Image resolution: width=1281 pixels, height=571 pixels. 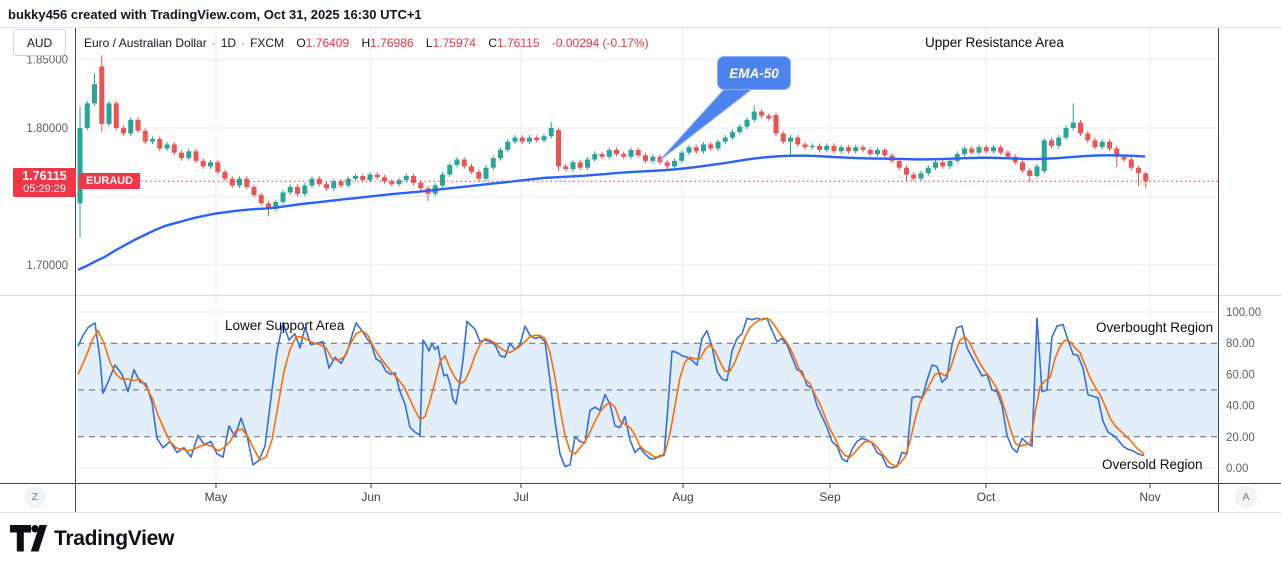 I want to click on stoch-tick-label: 100.00, so click(x=1243, y=313).